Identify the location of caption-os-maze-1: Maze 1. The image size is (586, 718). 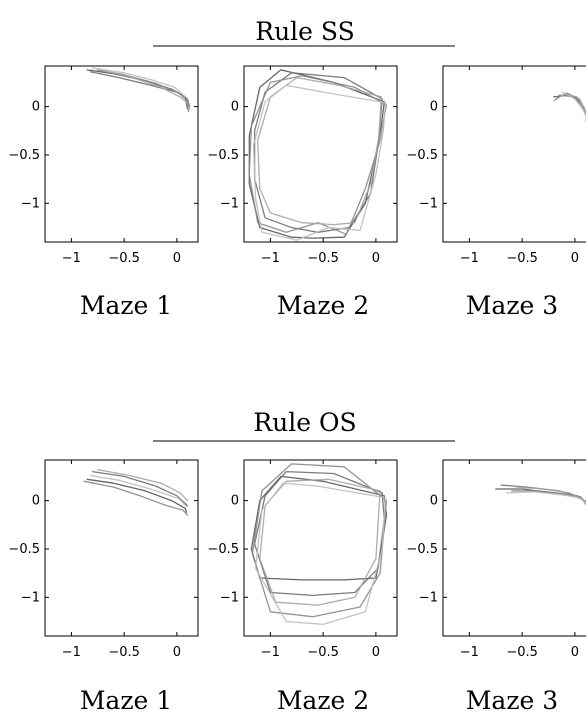
(126, 700).